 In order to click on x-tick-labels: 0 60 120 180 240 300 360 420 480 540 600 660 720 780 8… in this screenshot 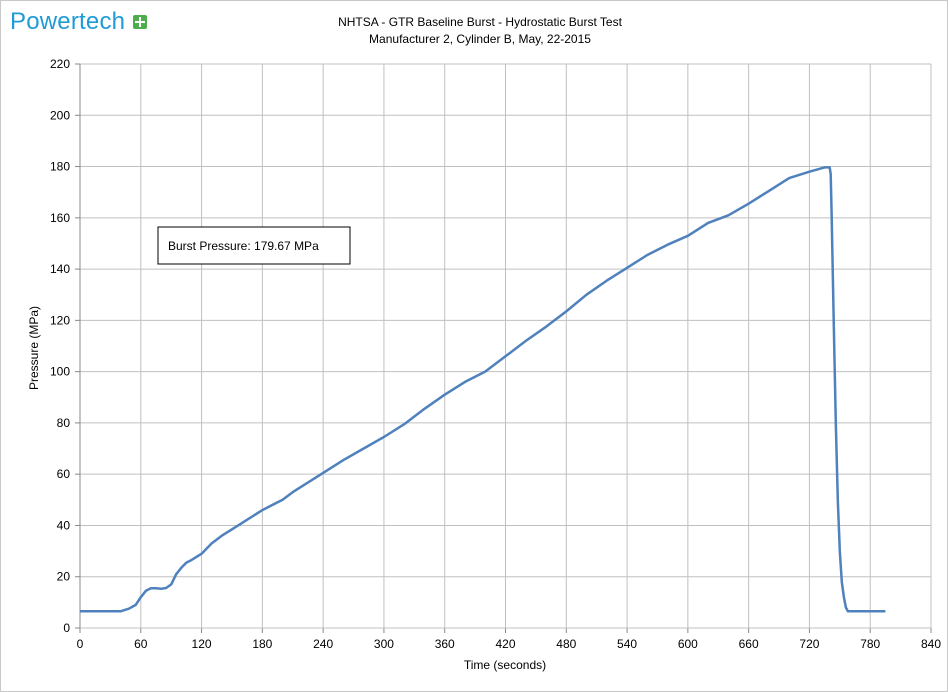, I will do `click(509, 644)`.